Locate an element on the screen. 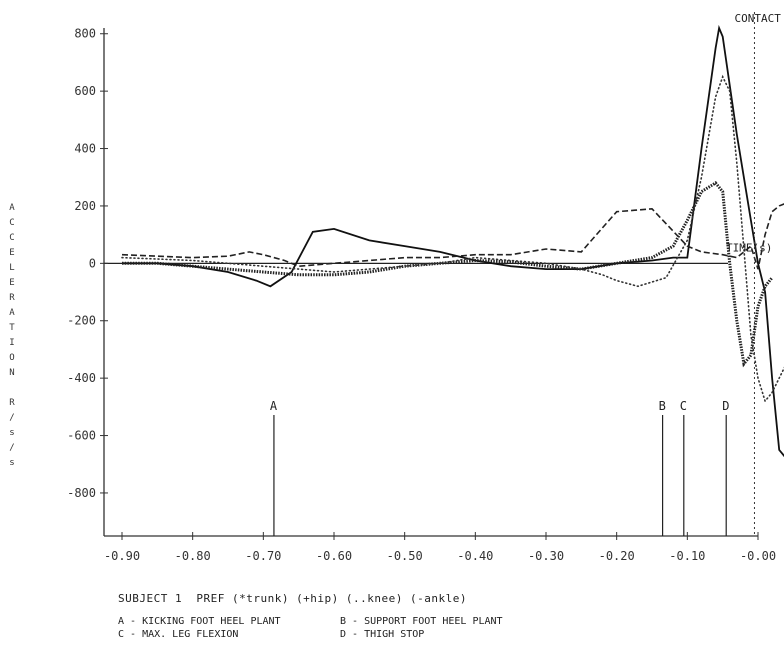 This screenshot has width=784, height=650. event-label: C is located at coordinates (683, 406).